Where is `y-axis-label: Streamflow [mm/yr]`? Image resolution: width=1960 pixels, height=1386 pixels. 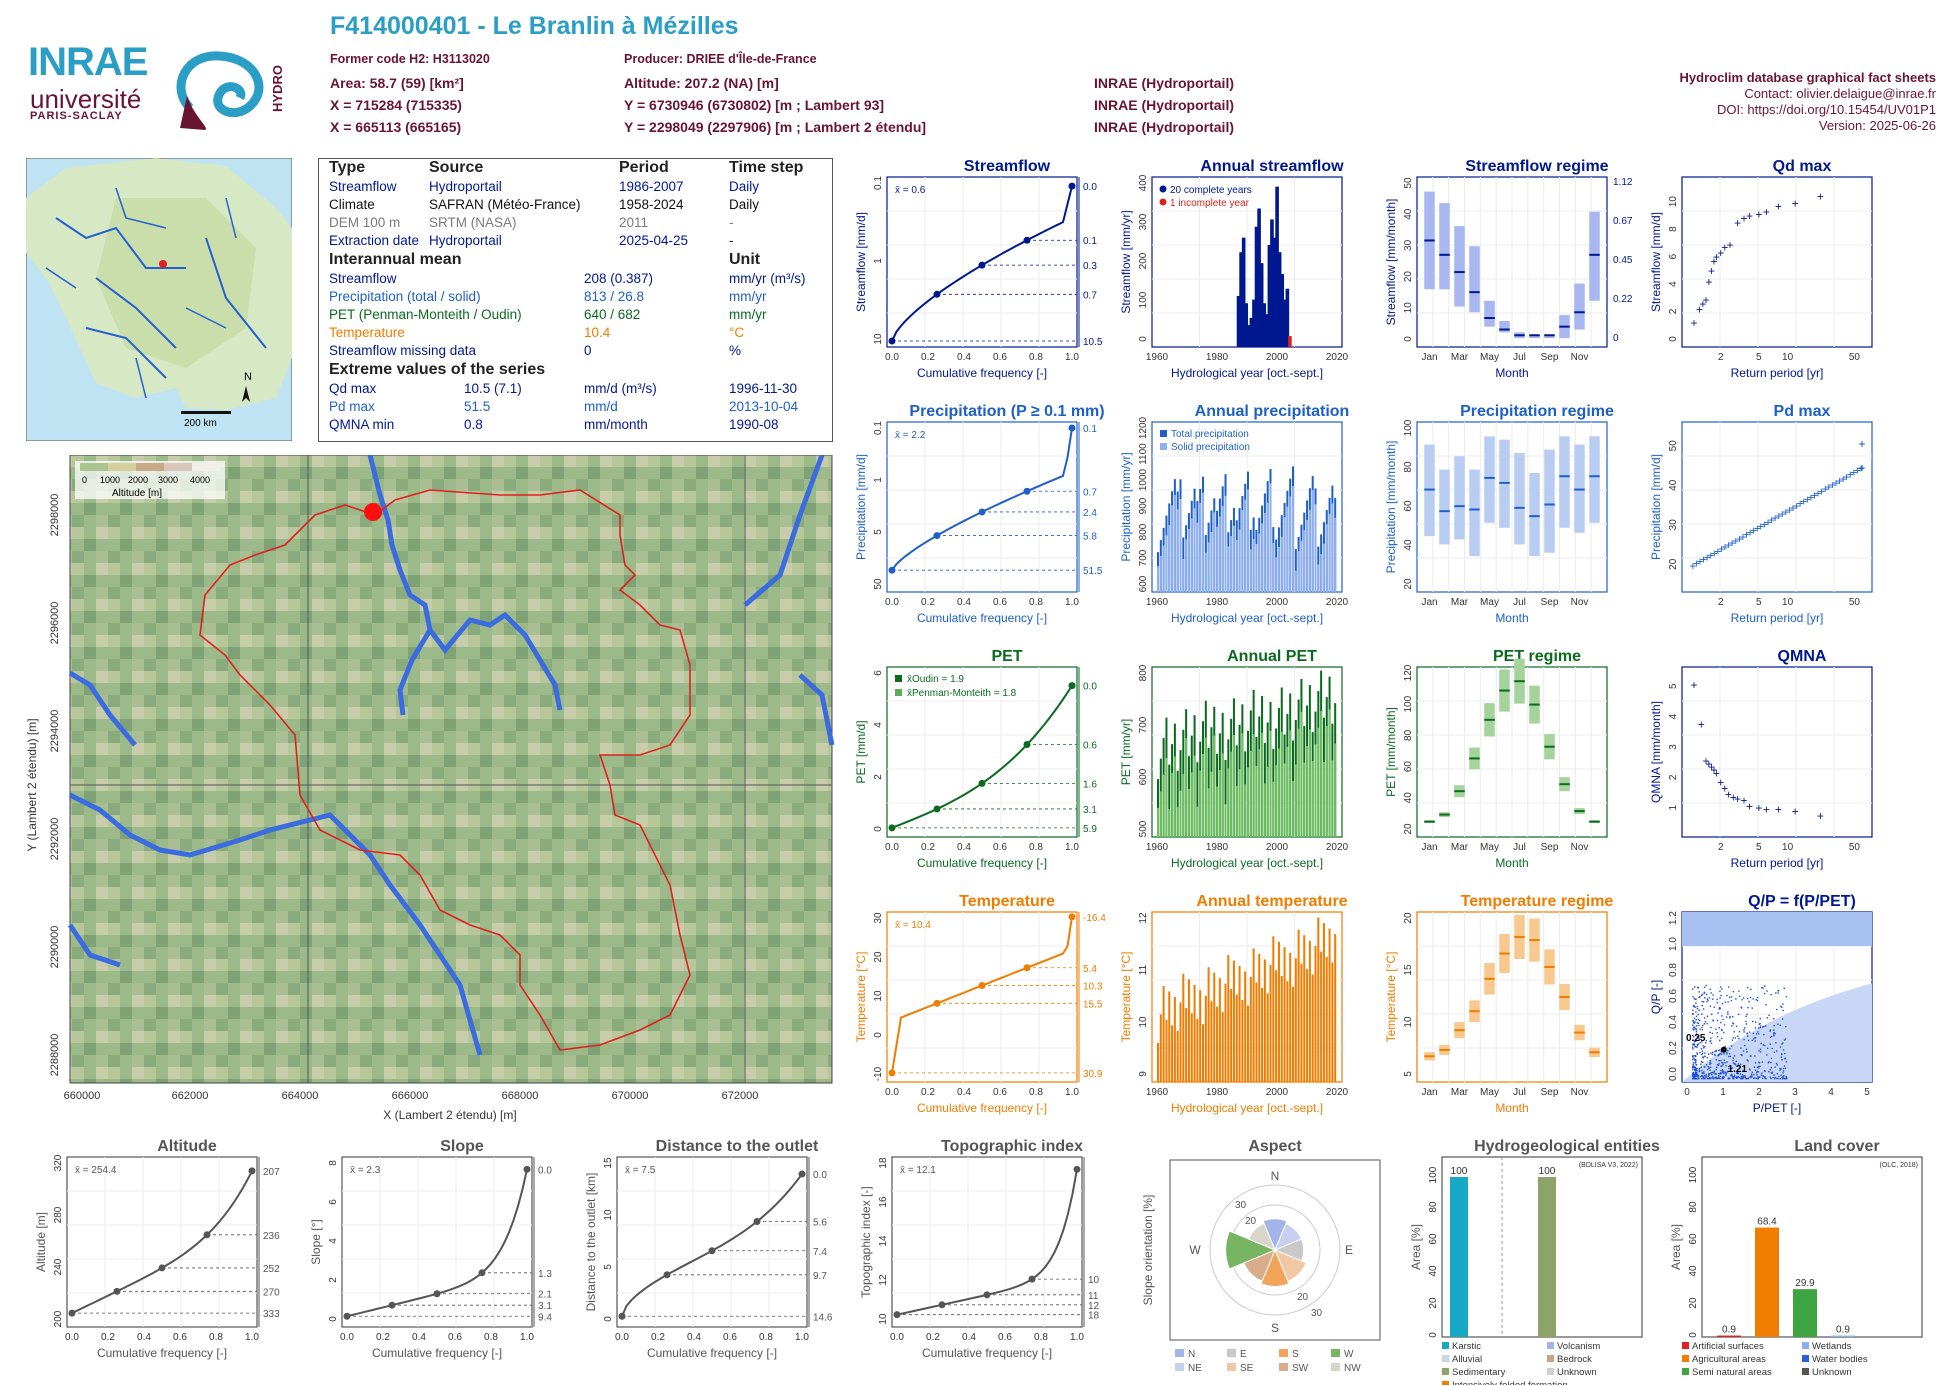 y-axis-label: Streamflow [mm/yr] is located at coordinates (1126, 261).